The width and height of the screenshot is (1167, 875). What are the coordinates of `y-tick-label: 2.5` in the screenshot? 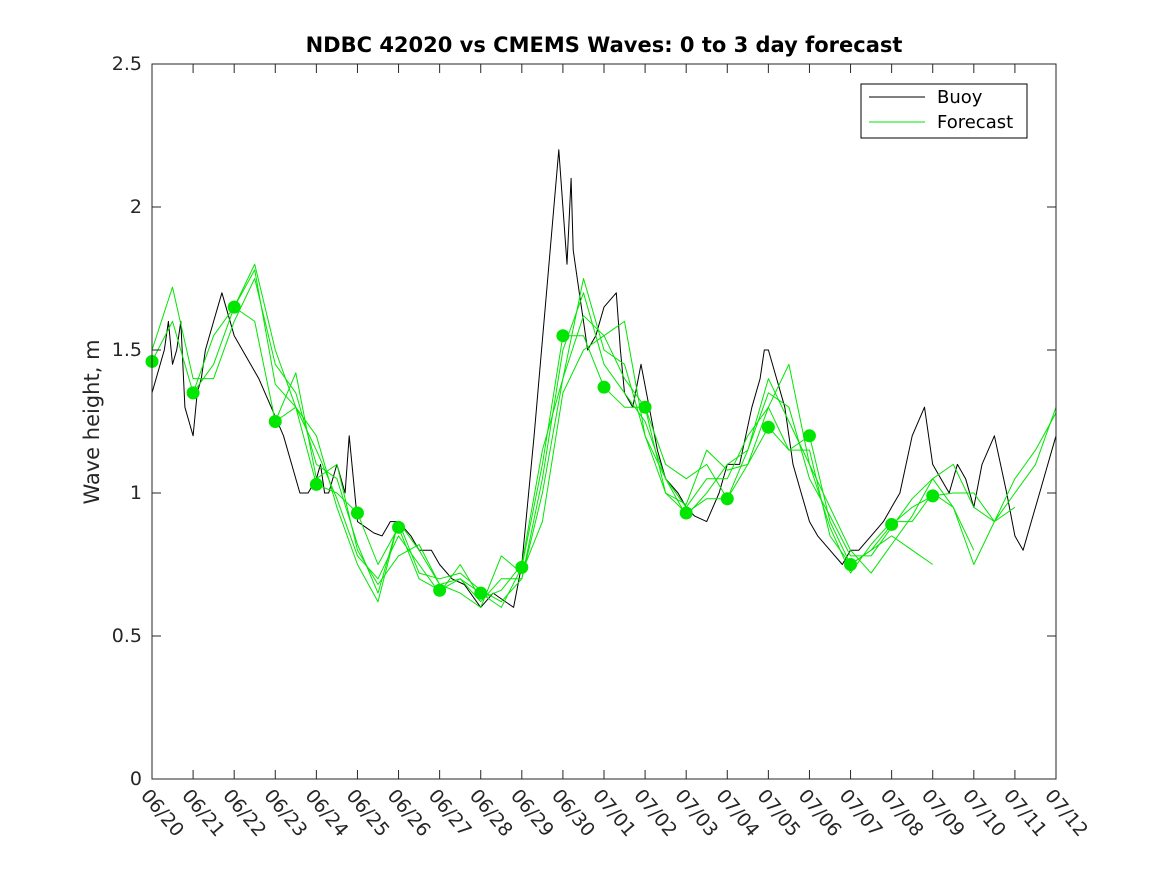 It's located at (127, 64).